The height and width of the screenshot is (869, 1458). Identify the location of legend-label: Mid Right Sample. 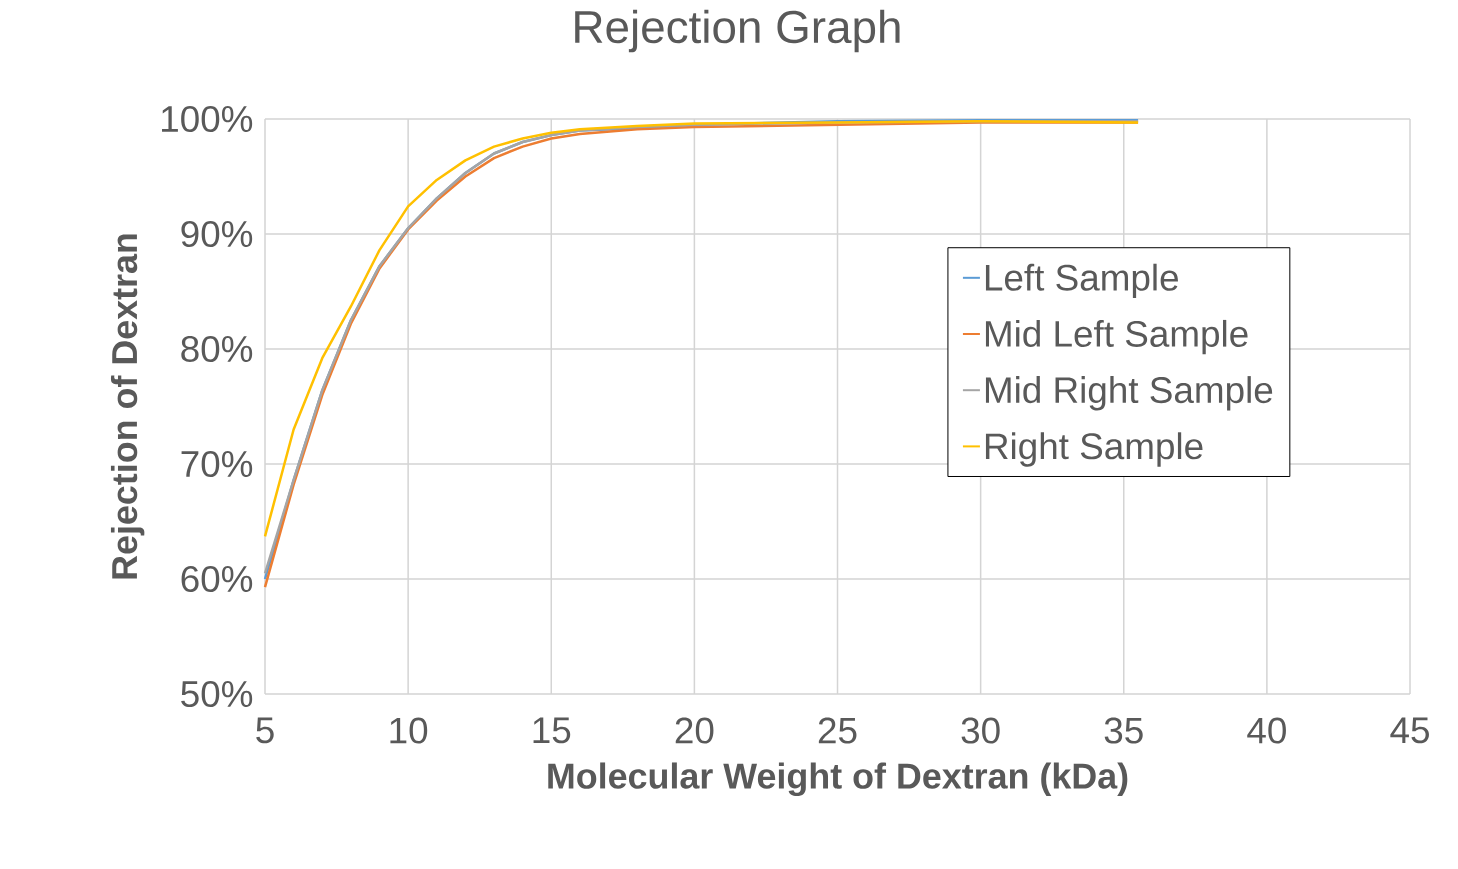
(1129, 393).